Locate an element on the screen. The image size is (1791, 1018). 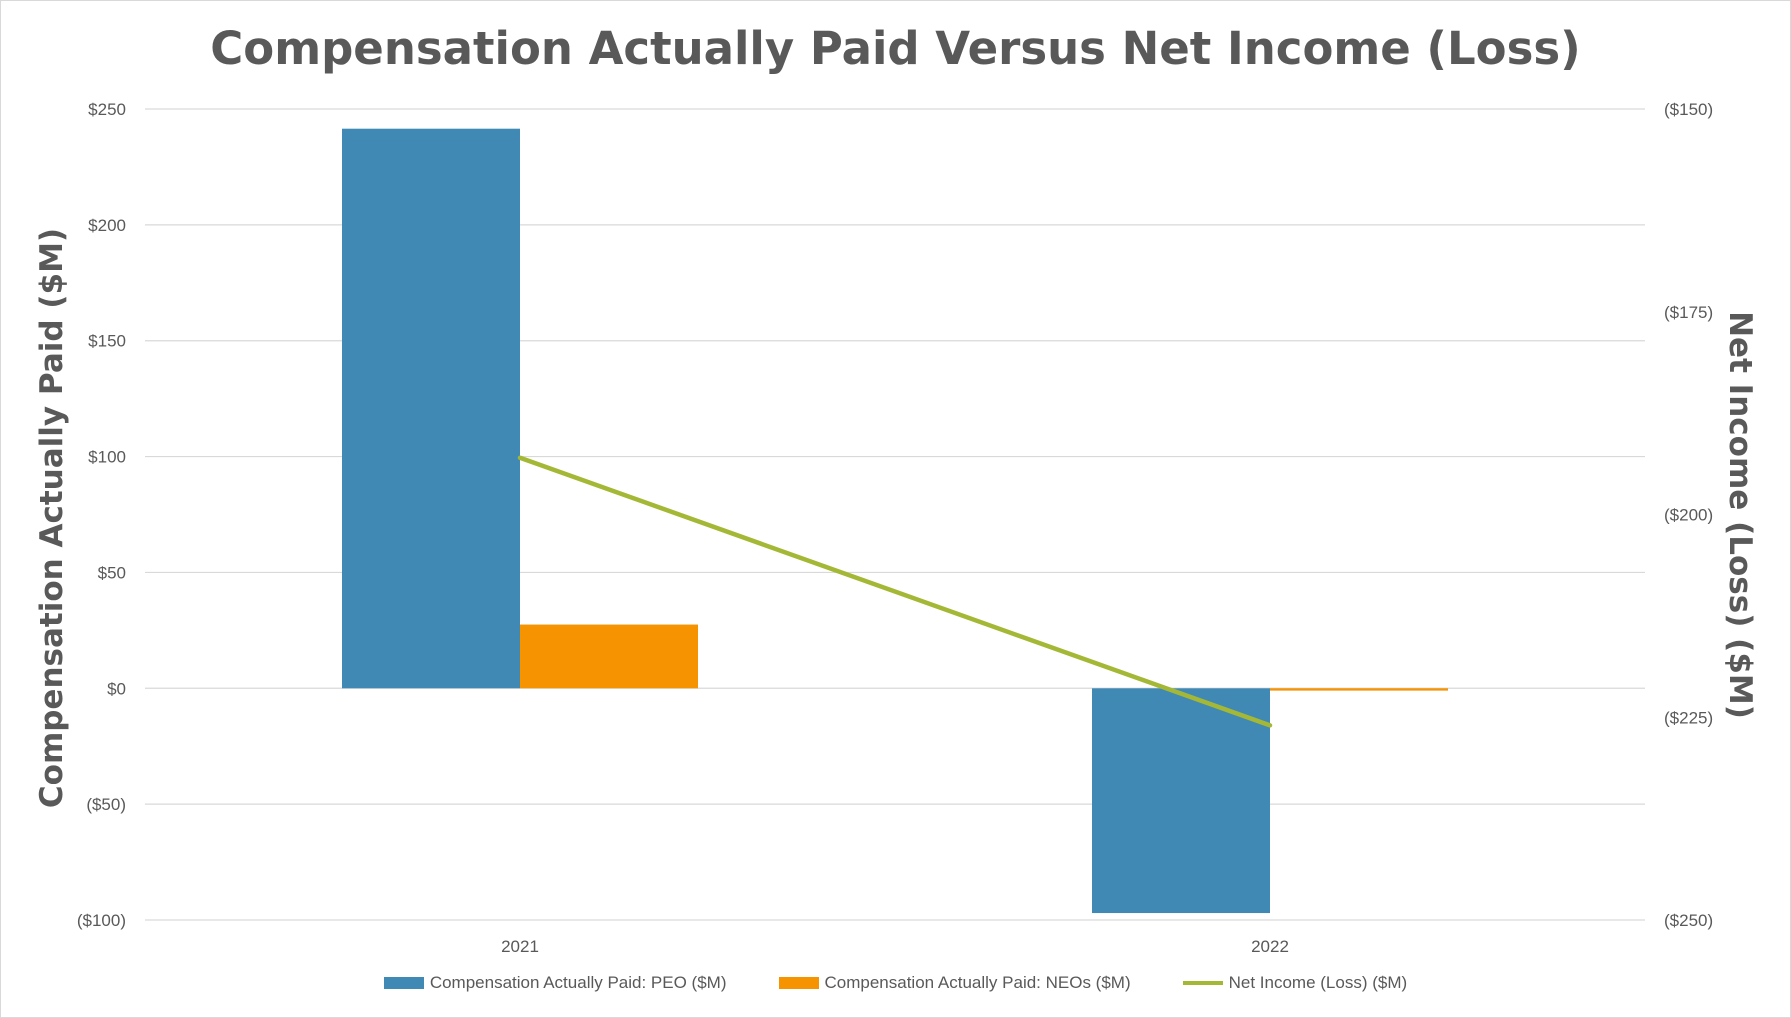
y-tick-label: $250 is located at coordinates (107, 109).